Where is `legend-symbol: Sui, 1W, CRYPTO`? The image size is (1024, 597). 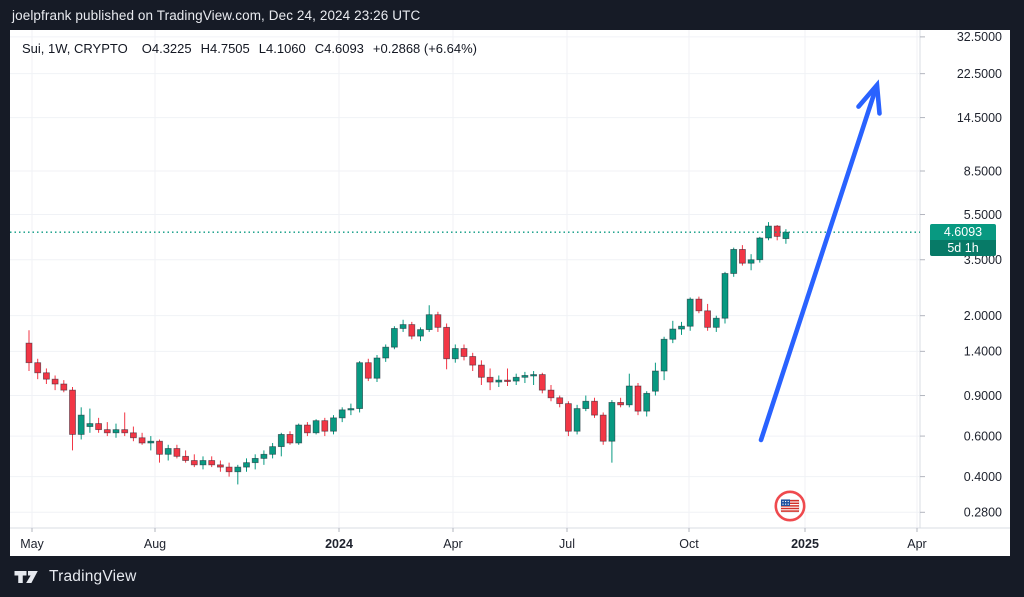
legend-symbol: Sui, 1W, CRYPTO is located at coordinates (75, 48).